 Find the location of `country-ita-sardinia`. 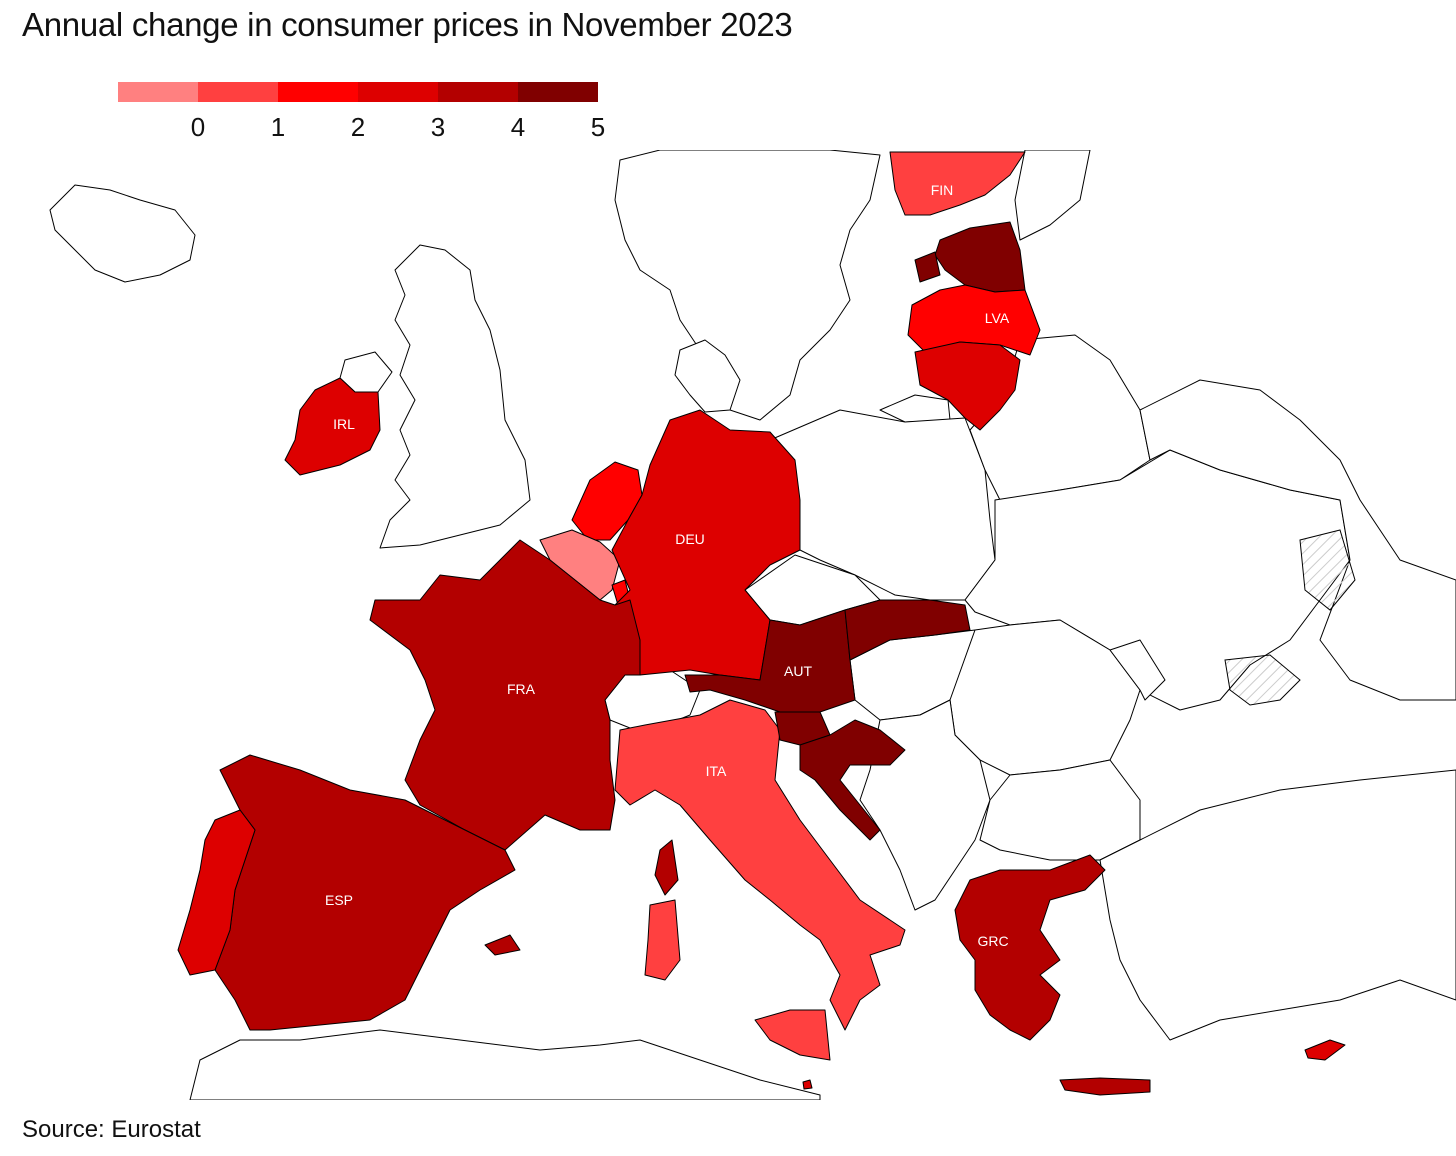

country-ita-sardinia is located at coordinates (662, 940).